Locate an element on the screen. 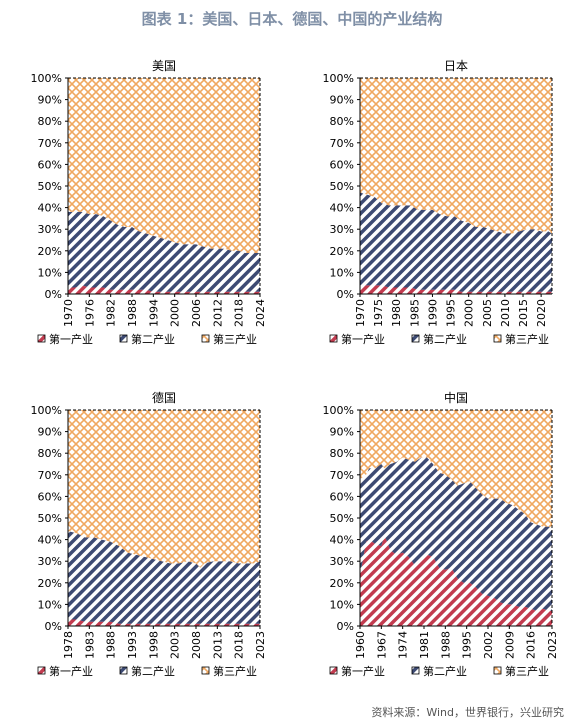 The width and height of the screenshot is (584, 723). x-tick-label: 2012 is located at coordinates (217, 313).